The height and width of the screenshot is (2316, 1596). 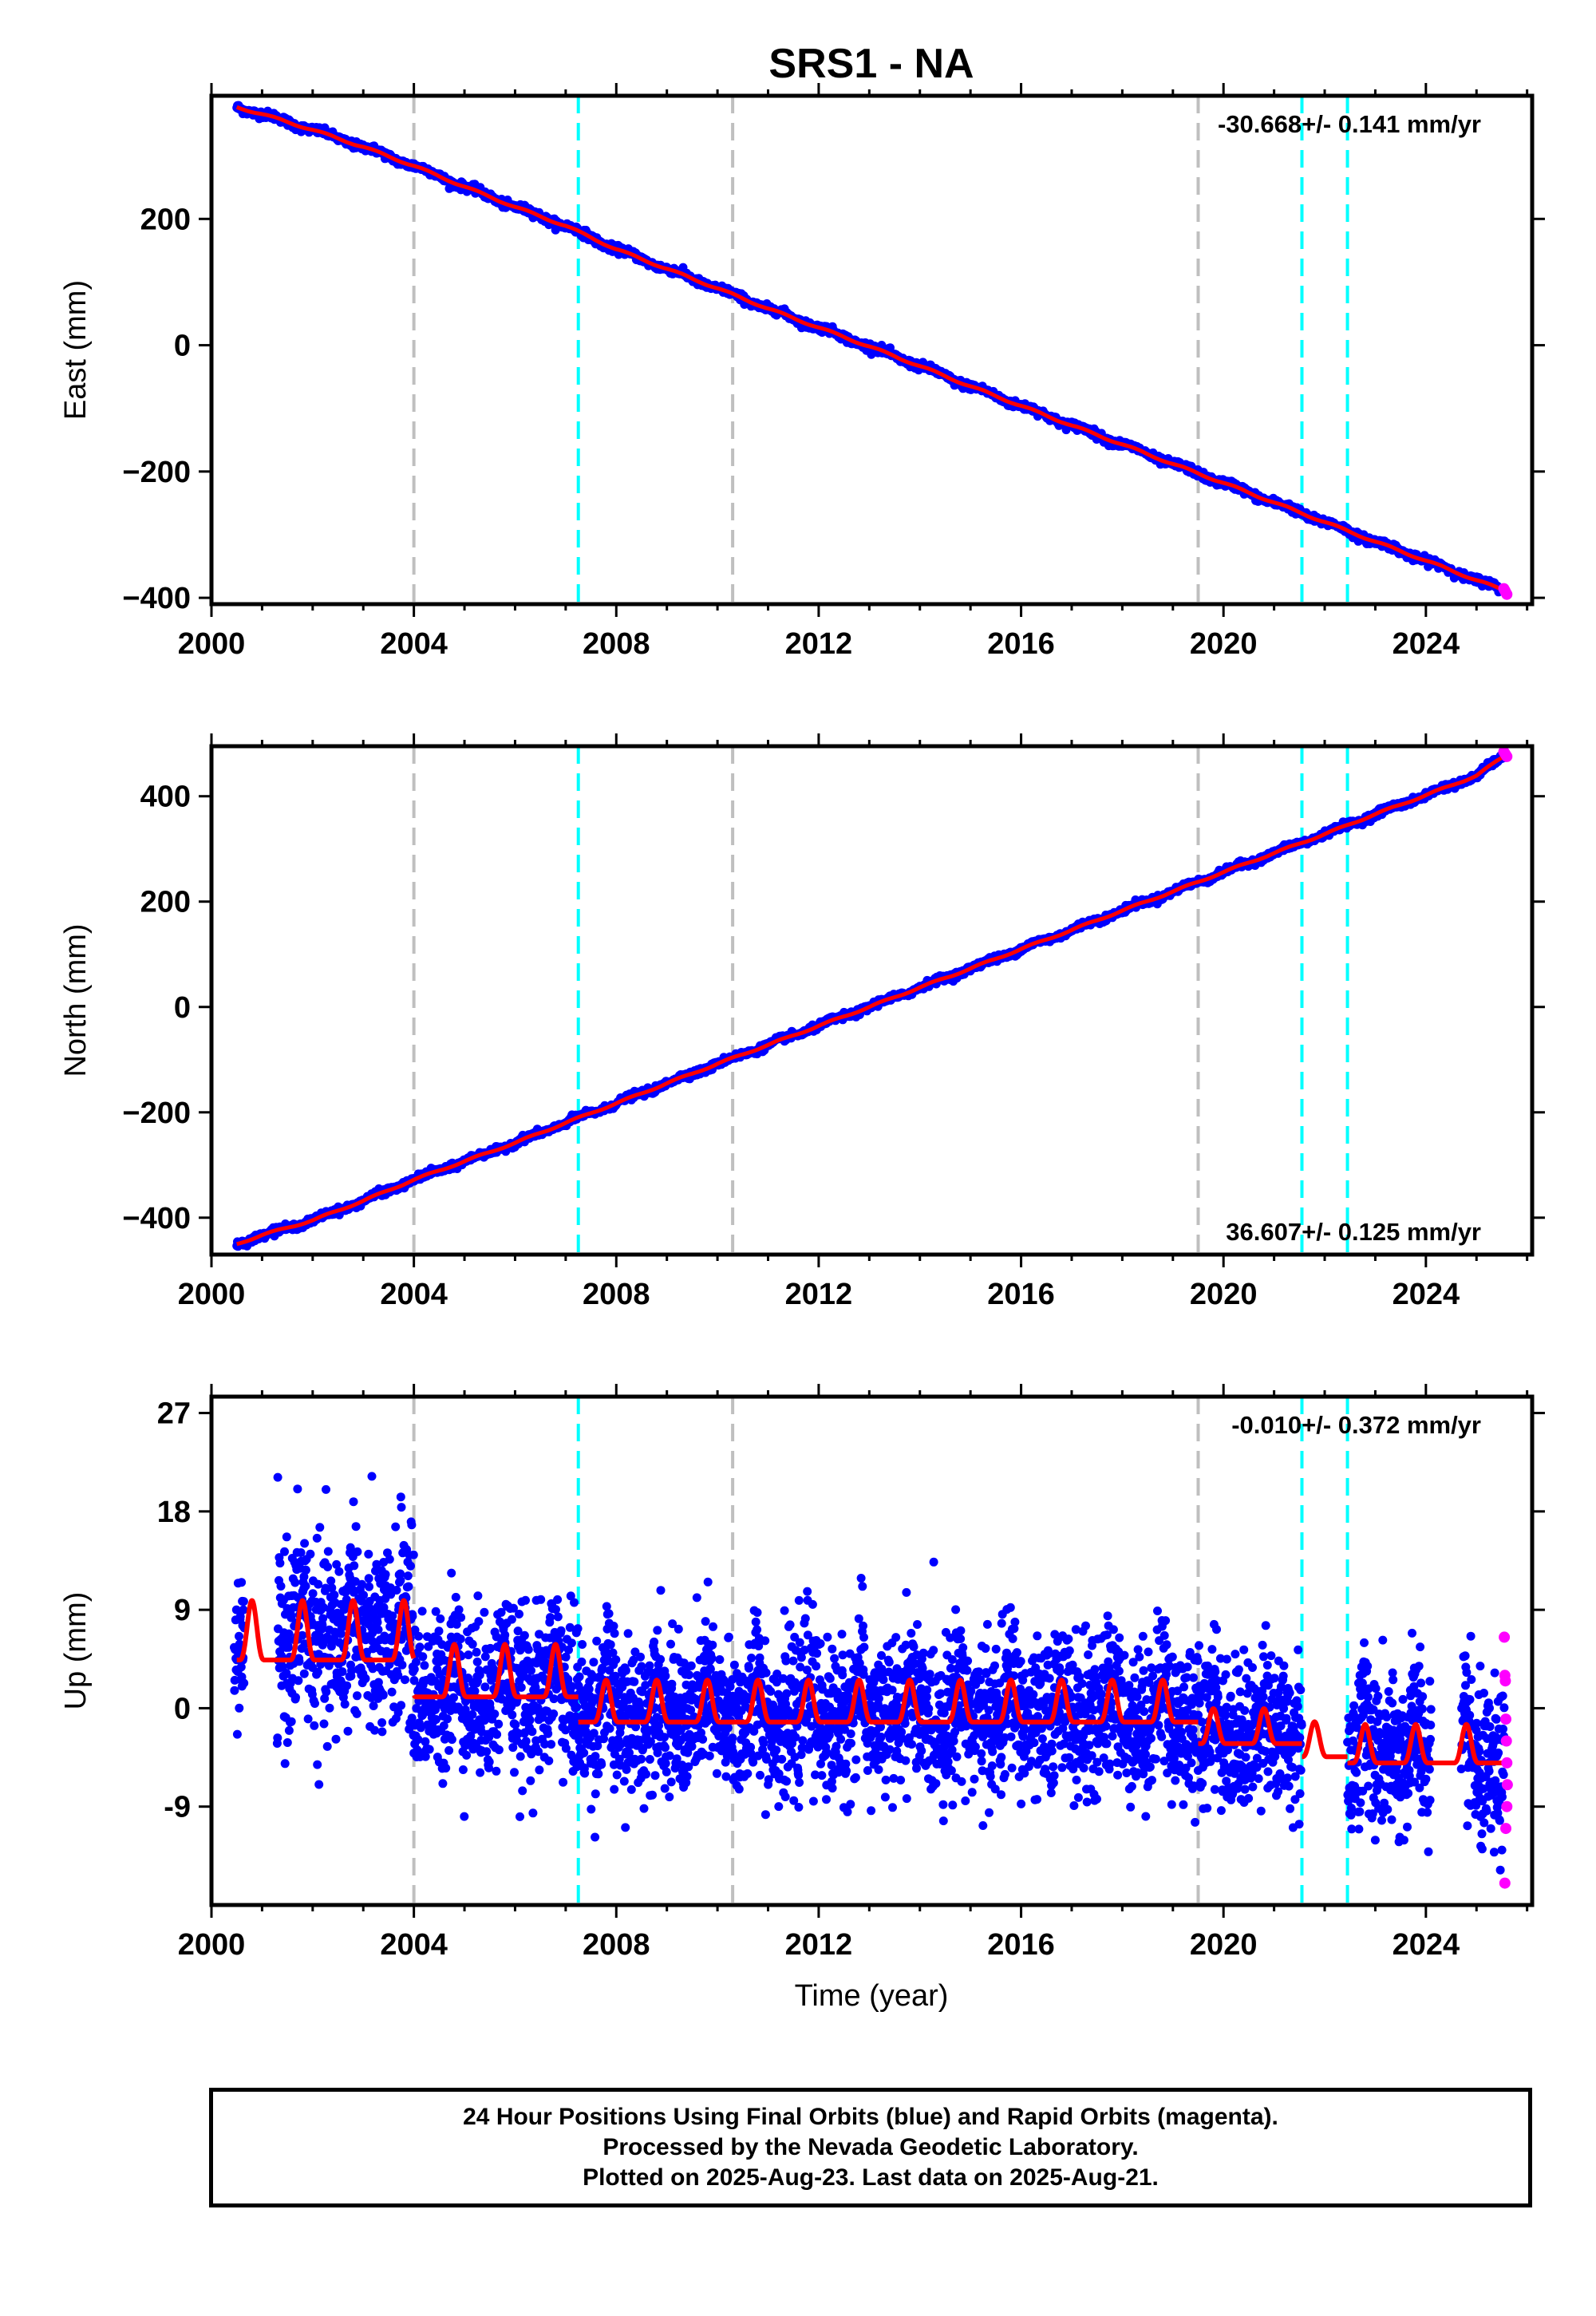 What do you see at coordinates (182, 1008) in the screenshot?
I see `y-tick-label: 0` at bounding box center [182, 1008].